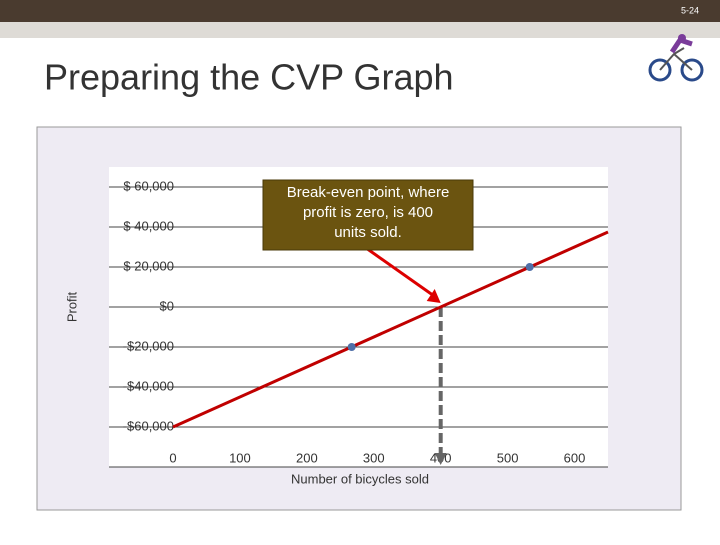 Image resolution: width=720 pixels, height=545 pixels. Describe the element at coordinates (172, 457) in the screenshot. I see `x-tick-label: 0` at that location.